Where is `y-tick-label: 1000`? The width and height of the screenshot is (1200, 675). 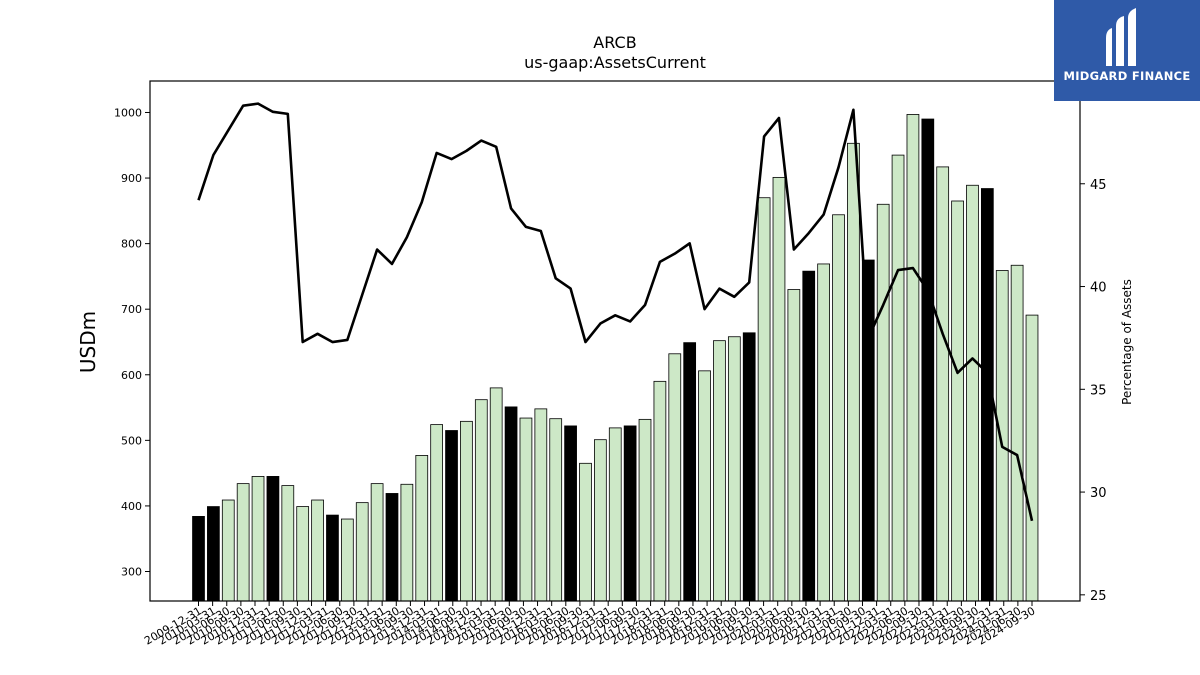
y-tick-label: 1000 is located at coordinates (128, 112).